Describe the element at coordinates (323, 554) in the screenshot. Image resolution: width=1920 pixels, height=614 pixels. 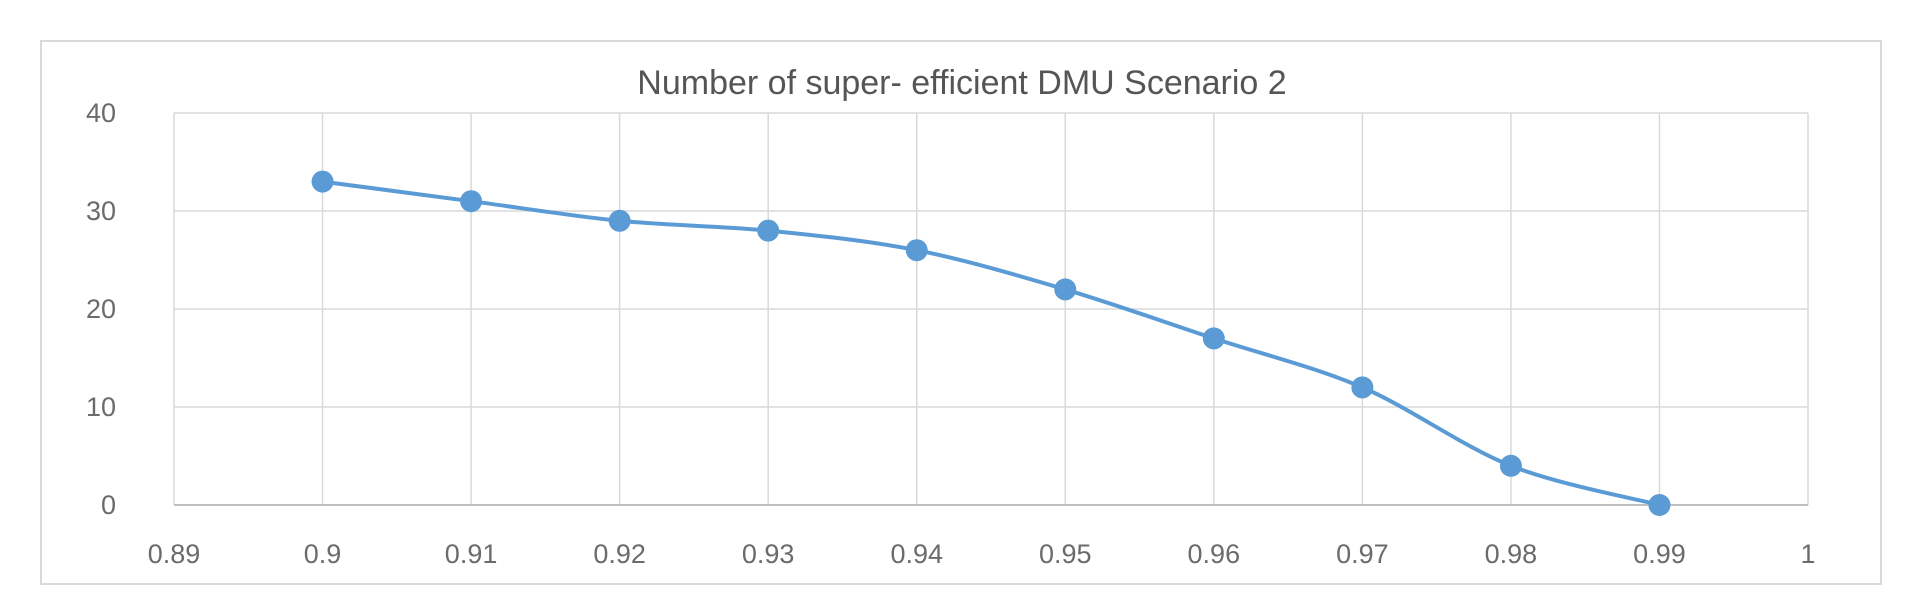
I see `x-tick-label: 0.9` at that location.